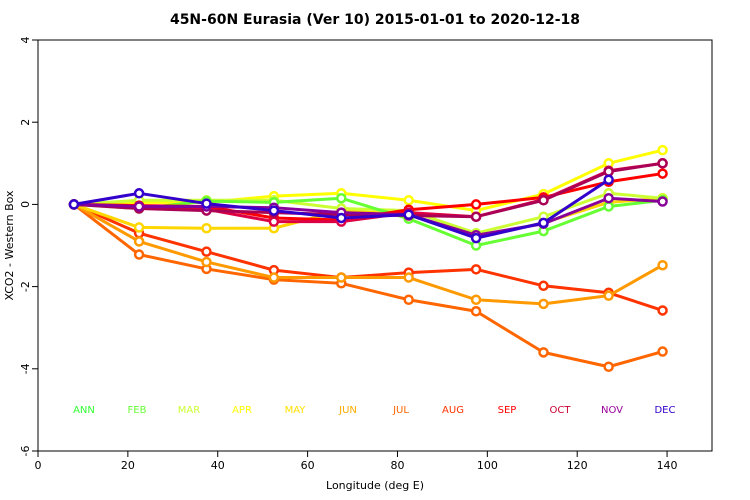 Image resolution: width=750 pixels, height=500 pixels. I want to click on y-axis-label: XCO2 - Western Box, so click(9, 245).